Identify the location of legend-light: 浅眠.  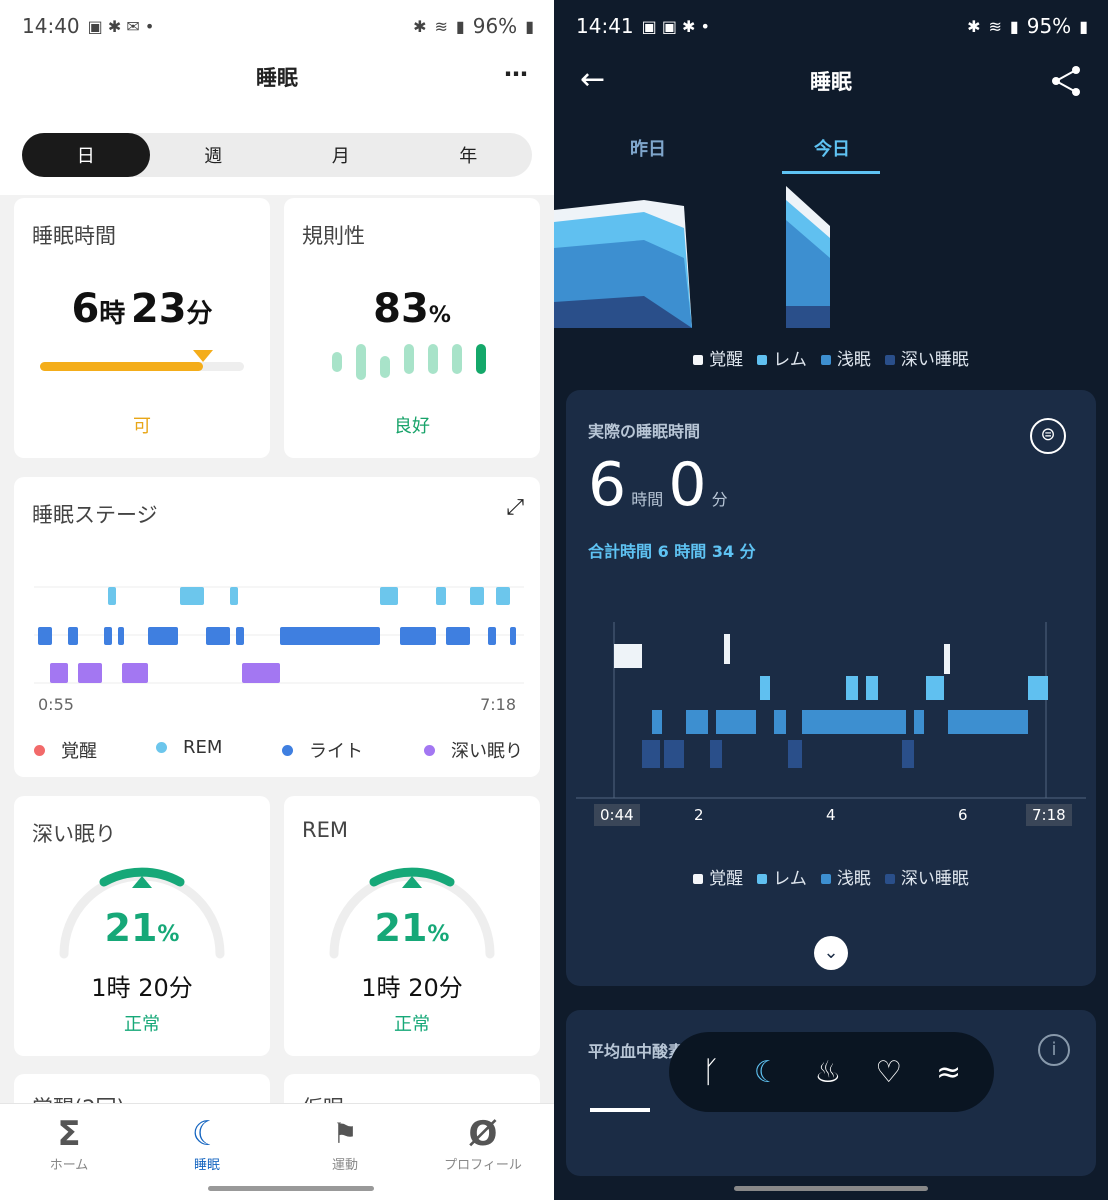
(845, 876).